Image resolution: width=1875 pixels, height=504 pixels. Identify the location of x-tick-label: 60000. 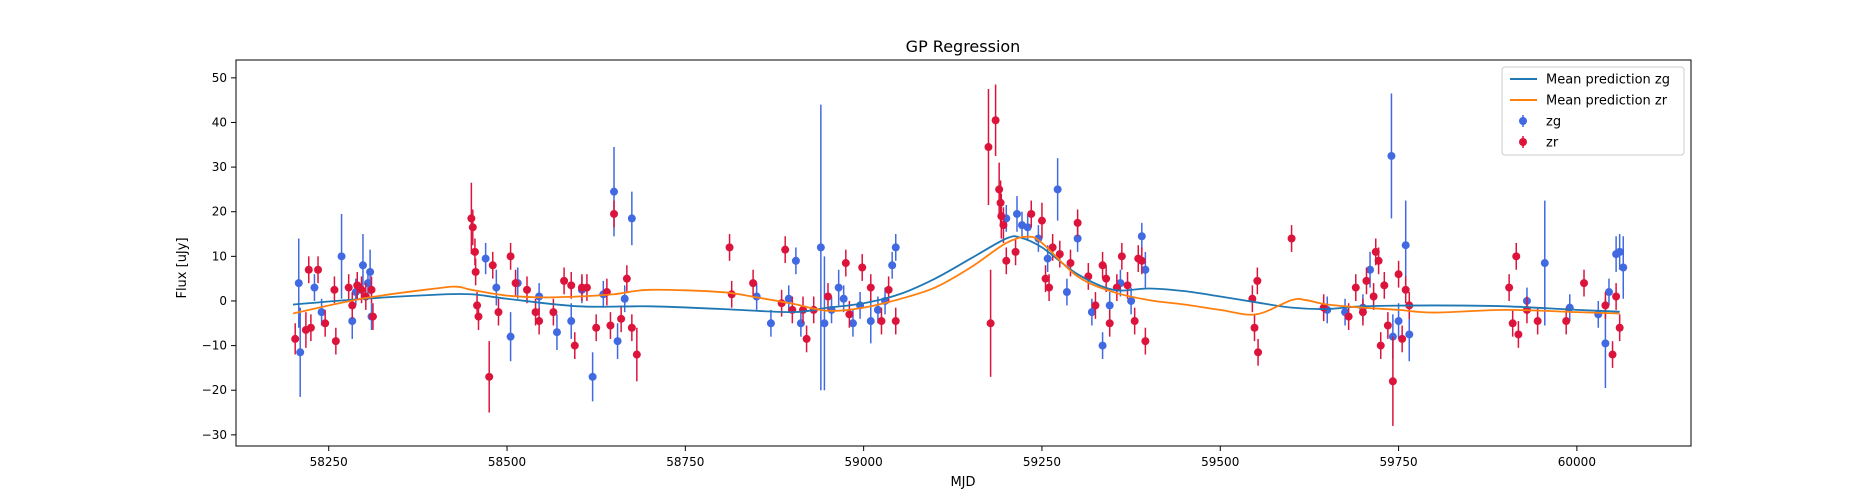
(1577, 462).